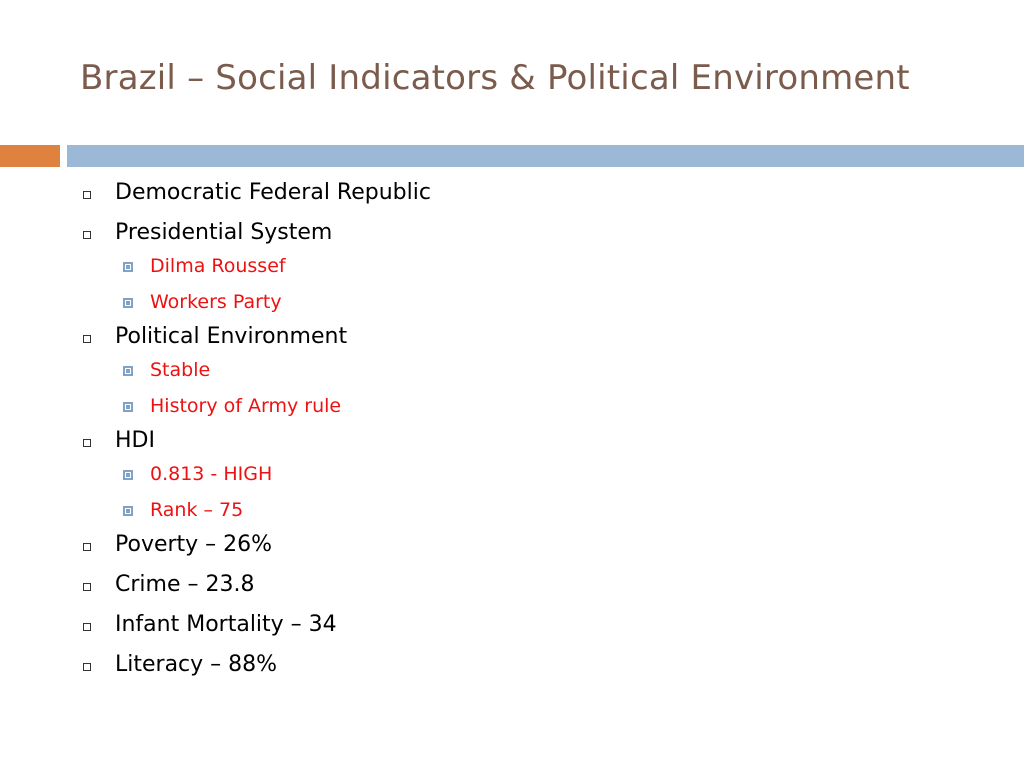 The width and height of the screenshot is (1024, 768). What do you see at coordinates (273, 370) in the screenshot?
I see `sub-bullet-item: Stable` at bounding box center [273, 370].